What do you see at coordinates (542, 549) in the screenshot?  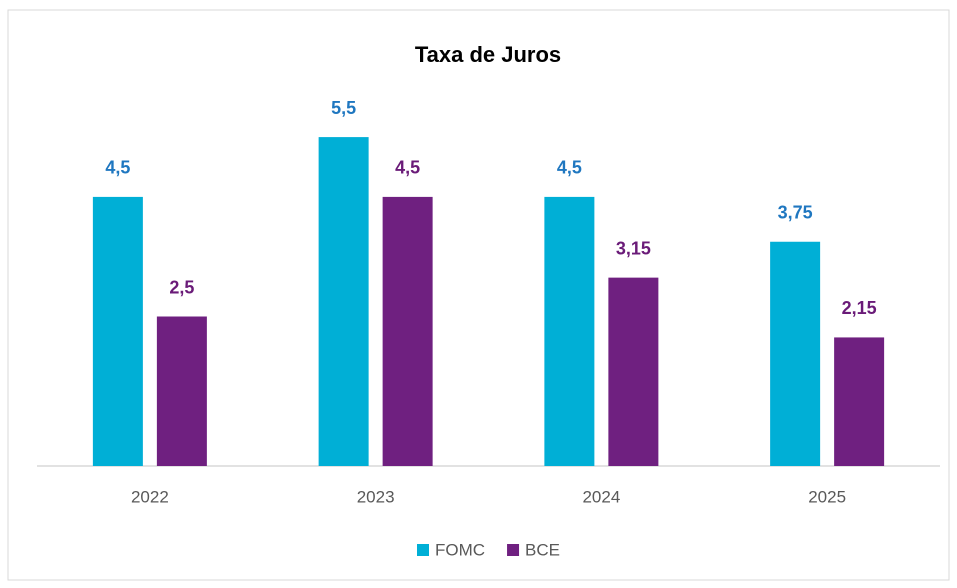 I see `legend-label: BCE` at bounding box center [542, 549].